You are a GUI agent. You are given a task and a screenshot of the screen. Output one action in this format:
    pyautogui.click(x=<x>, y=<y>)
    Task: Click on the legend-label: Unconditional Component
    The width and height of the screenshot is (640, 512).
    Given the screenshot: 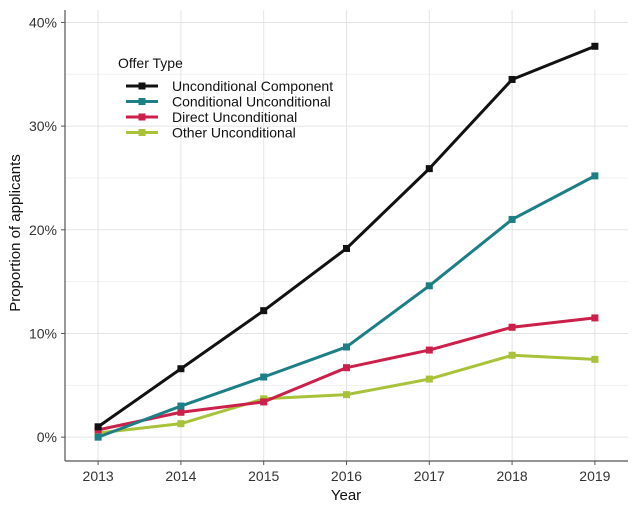 What is the action you would take?
    pyautogui.click(x=252, y=86)
    